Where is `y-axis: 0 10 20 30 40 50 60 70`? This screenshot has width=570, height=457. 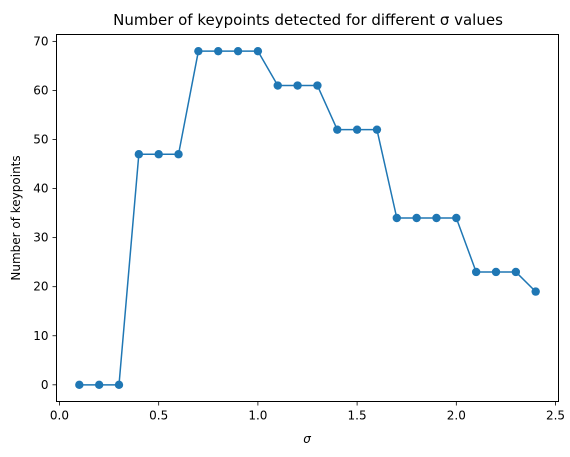 y-axis: 0 10 20 30 40 50 60 70 is located at coordinates (45, 213).